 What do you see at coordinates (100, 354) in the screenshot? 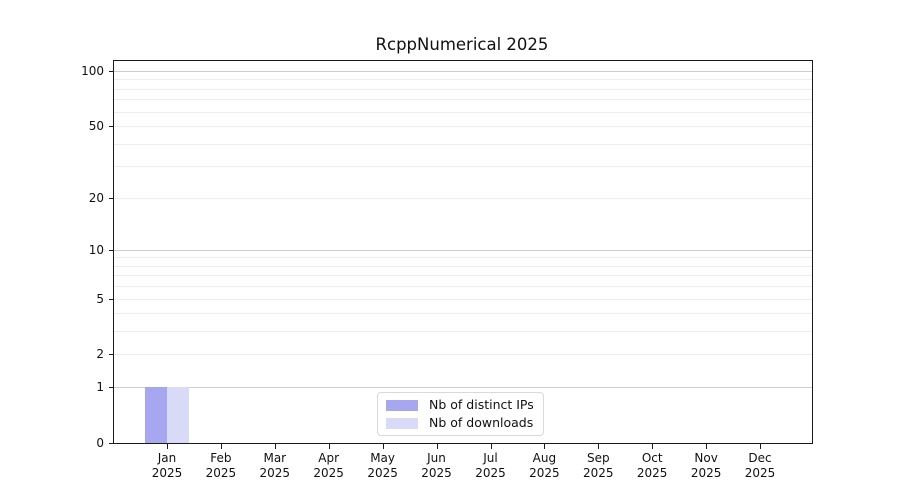
I see `y-tick-label: 2` at bounding box center [100, 354].